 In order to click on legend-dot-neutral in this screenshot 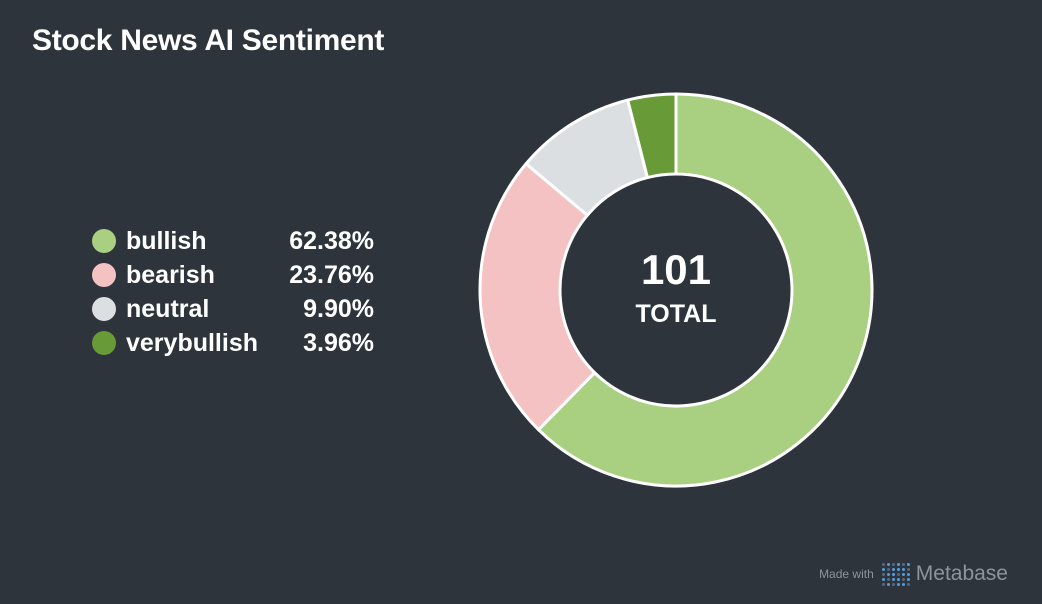, I will do `click(104, 309)`.